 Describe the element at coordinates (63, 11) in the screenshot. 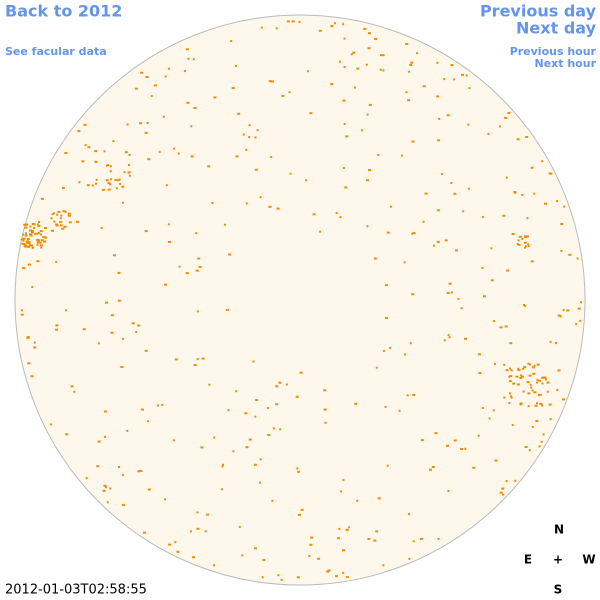

I see `back-link: Back to 2012` at that location.